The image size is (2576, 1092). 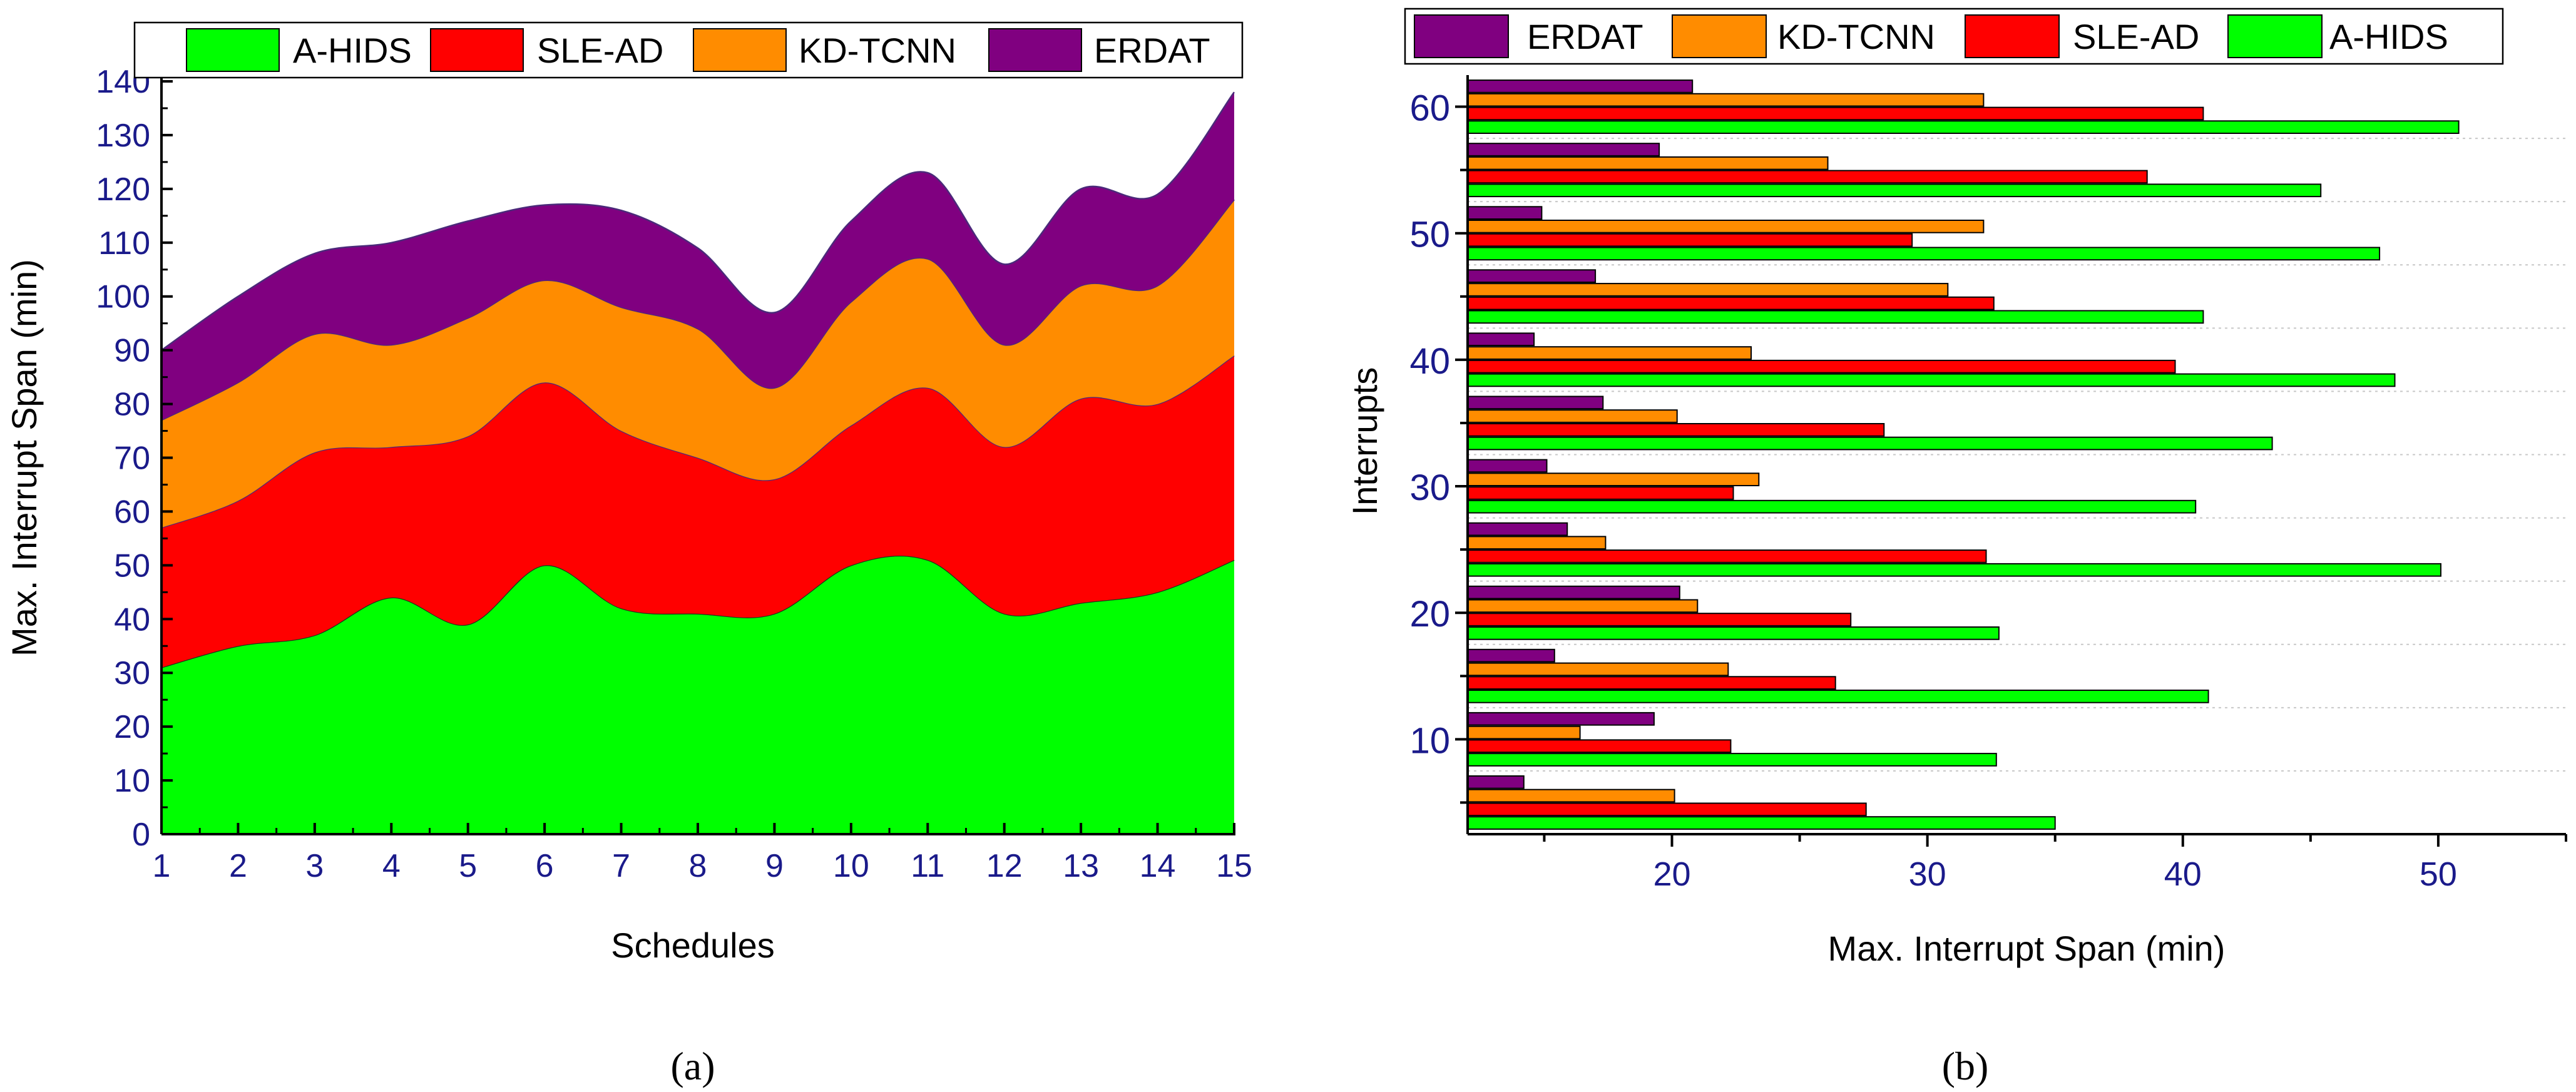 What do you see at coordinates (1158, 866) in the screenshot?
I see `x-tick-label: 14` at bounding box center [1158, 866].